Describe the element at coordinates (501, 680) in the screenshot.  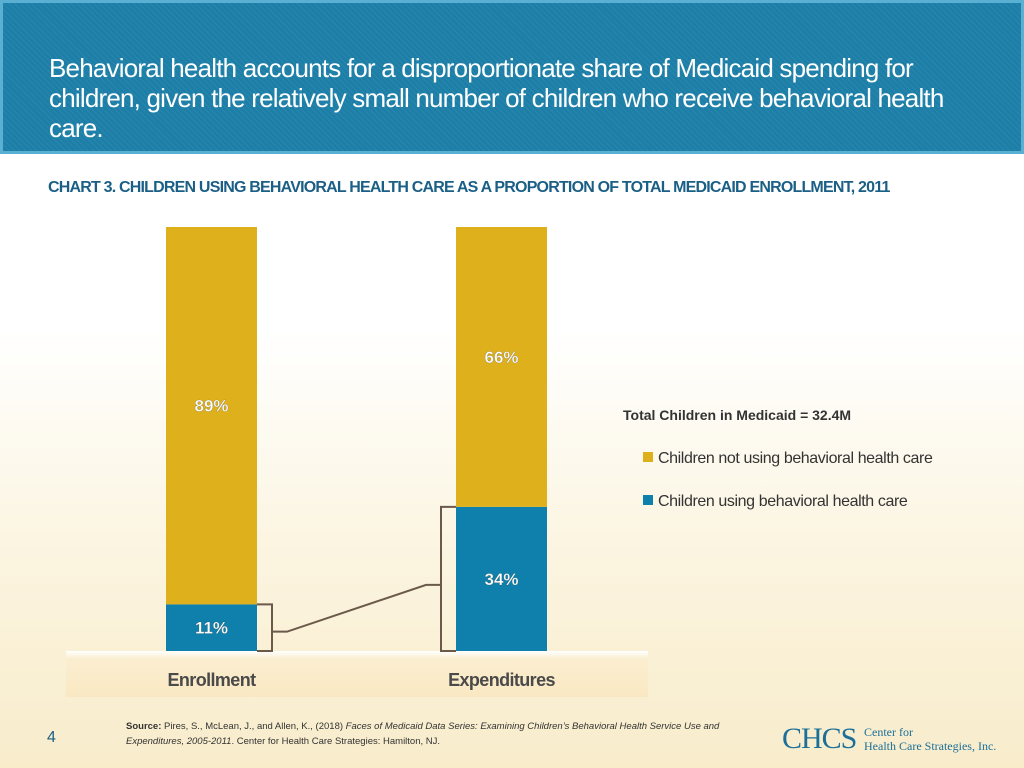
I see `x-tick-label-expenditures: Expenditures` at that location.